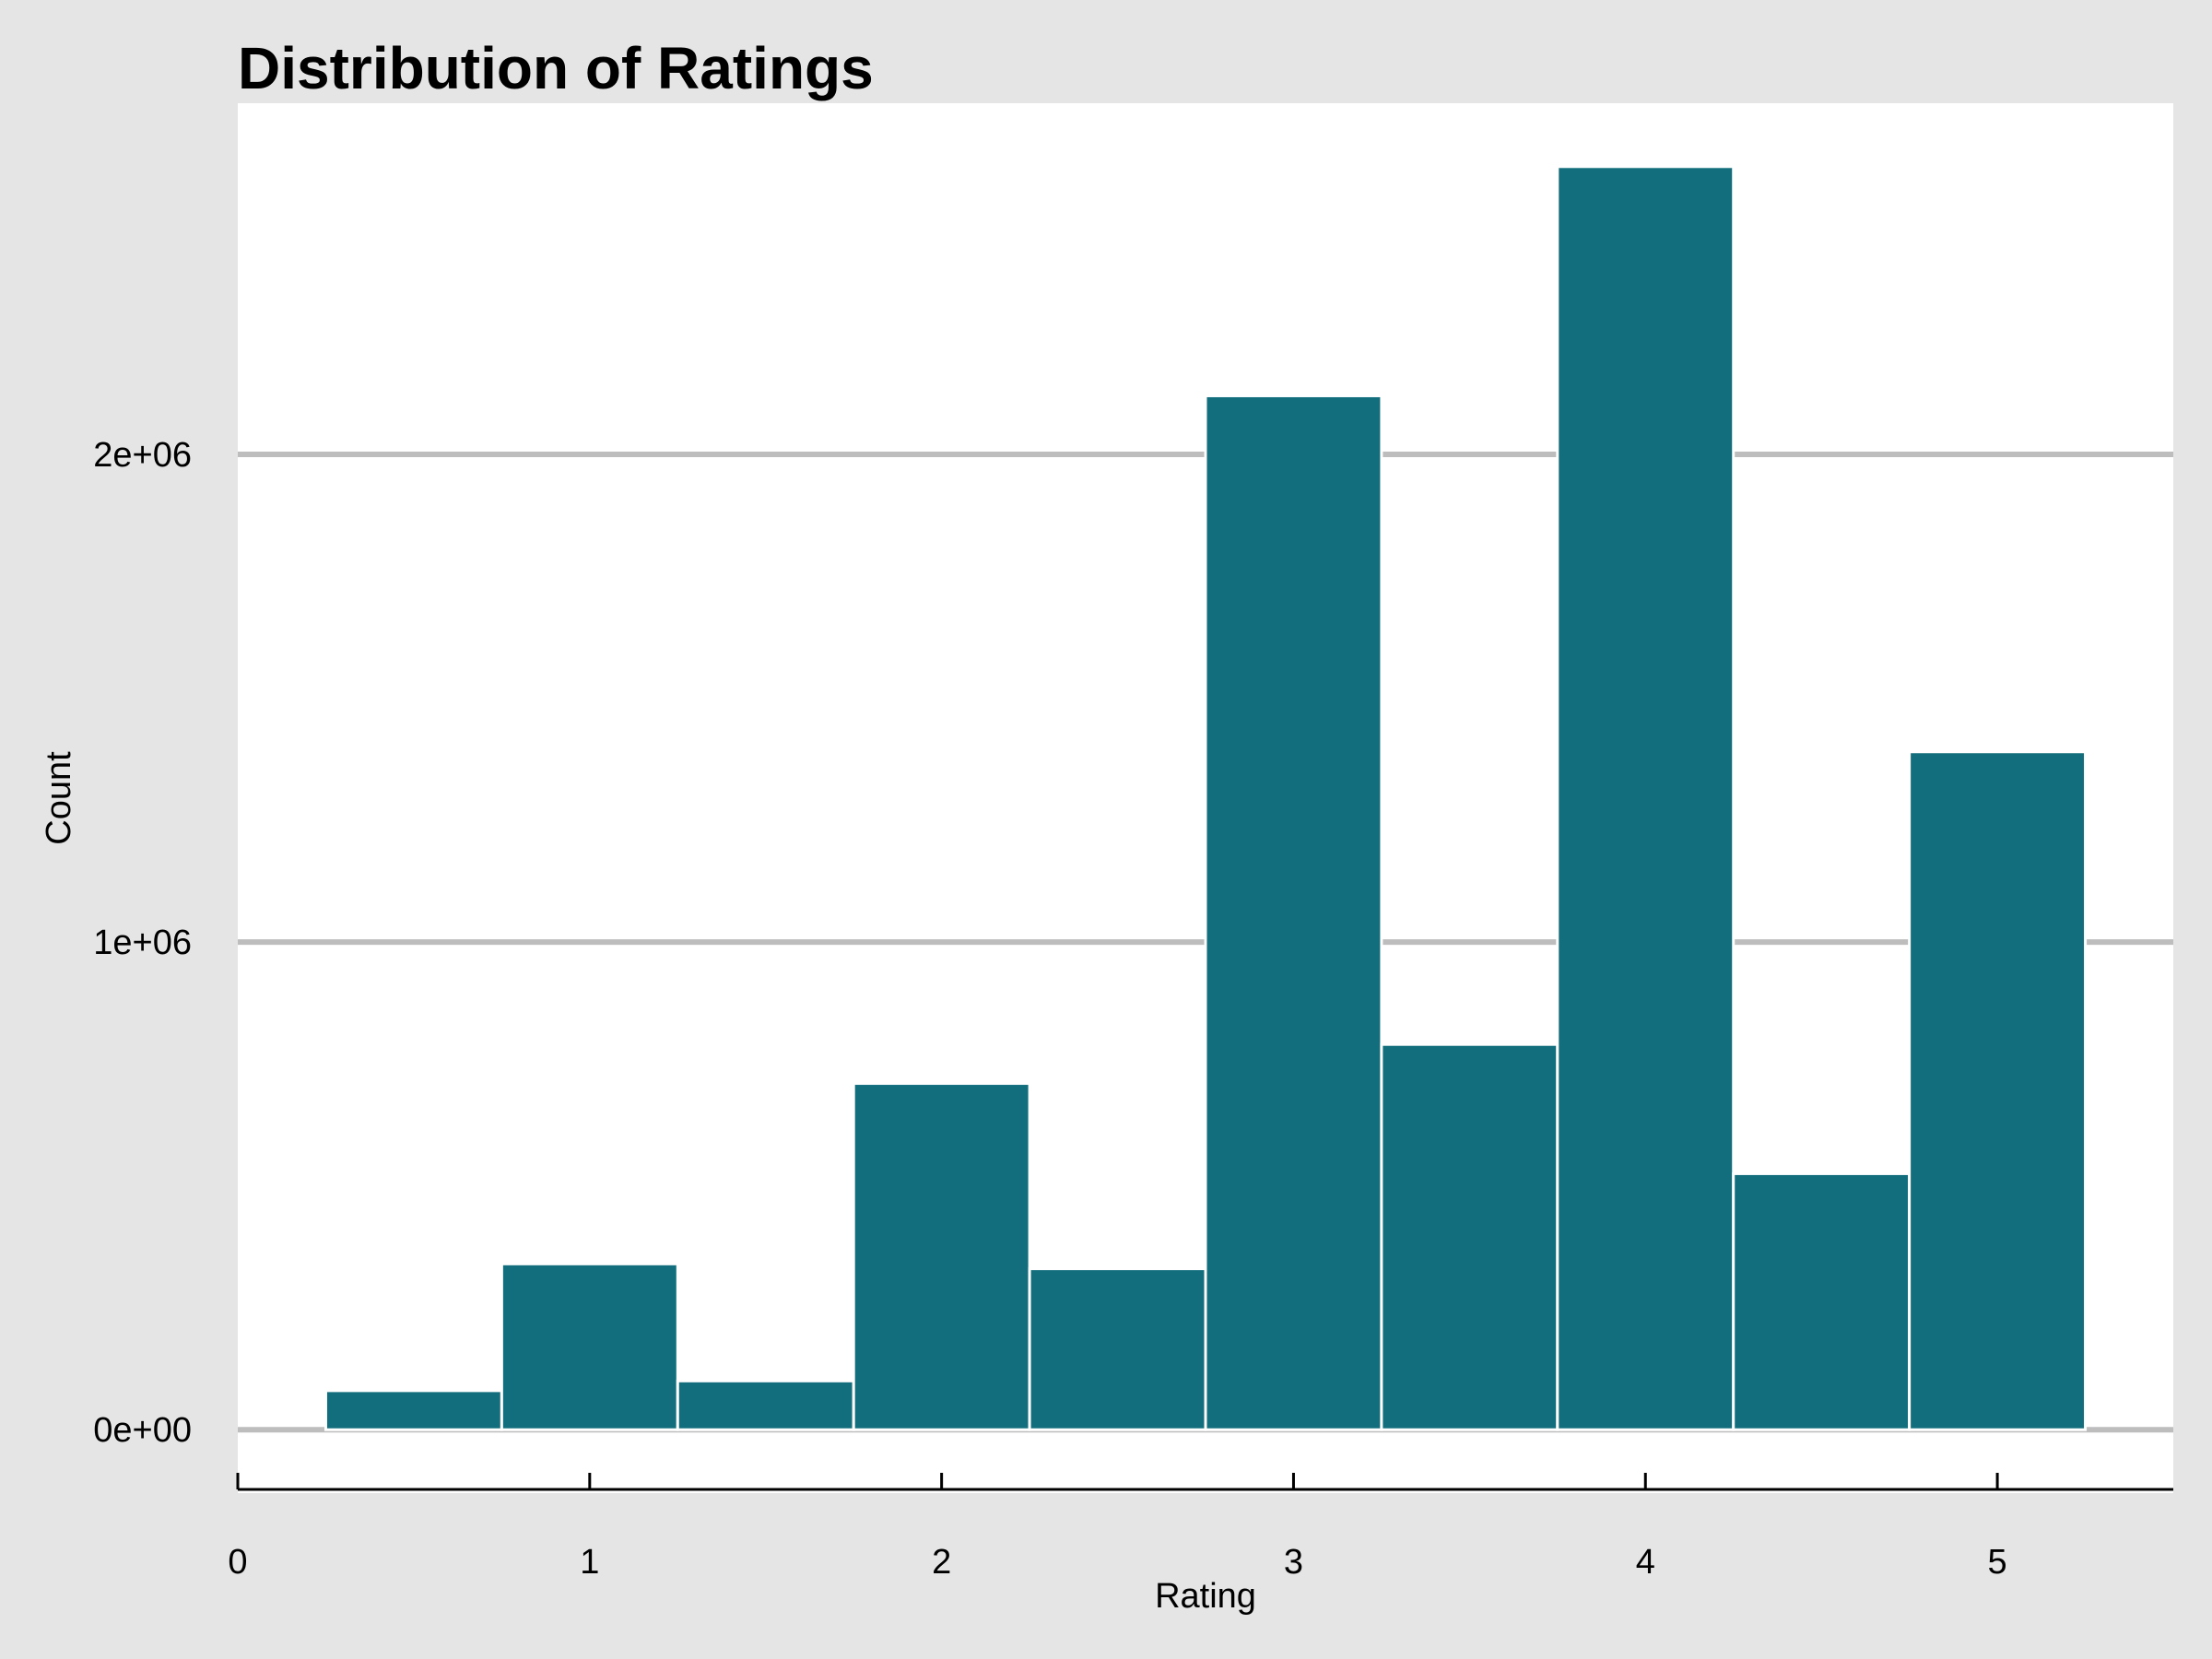  What do you see at coordinates (142, 1430) in the screenshot?
I see `y-tick-label: 0e+00` at bounding box center [142, 1430].